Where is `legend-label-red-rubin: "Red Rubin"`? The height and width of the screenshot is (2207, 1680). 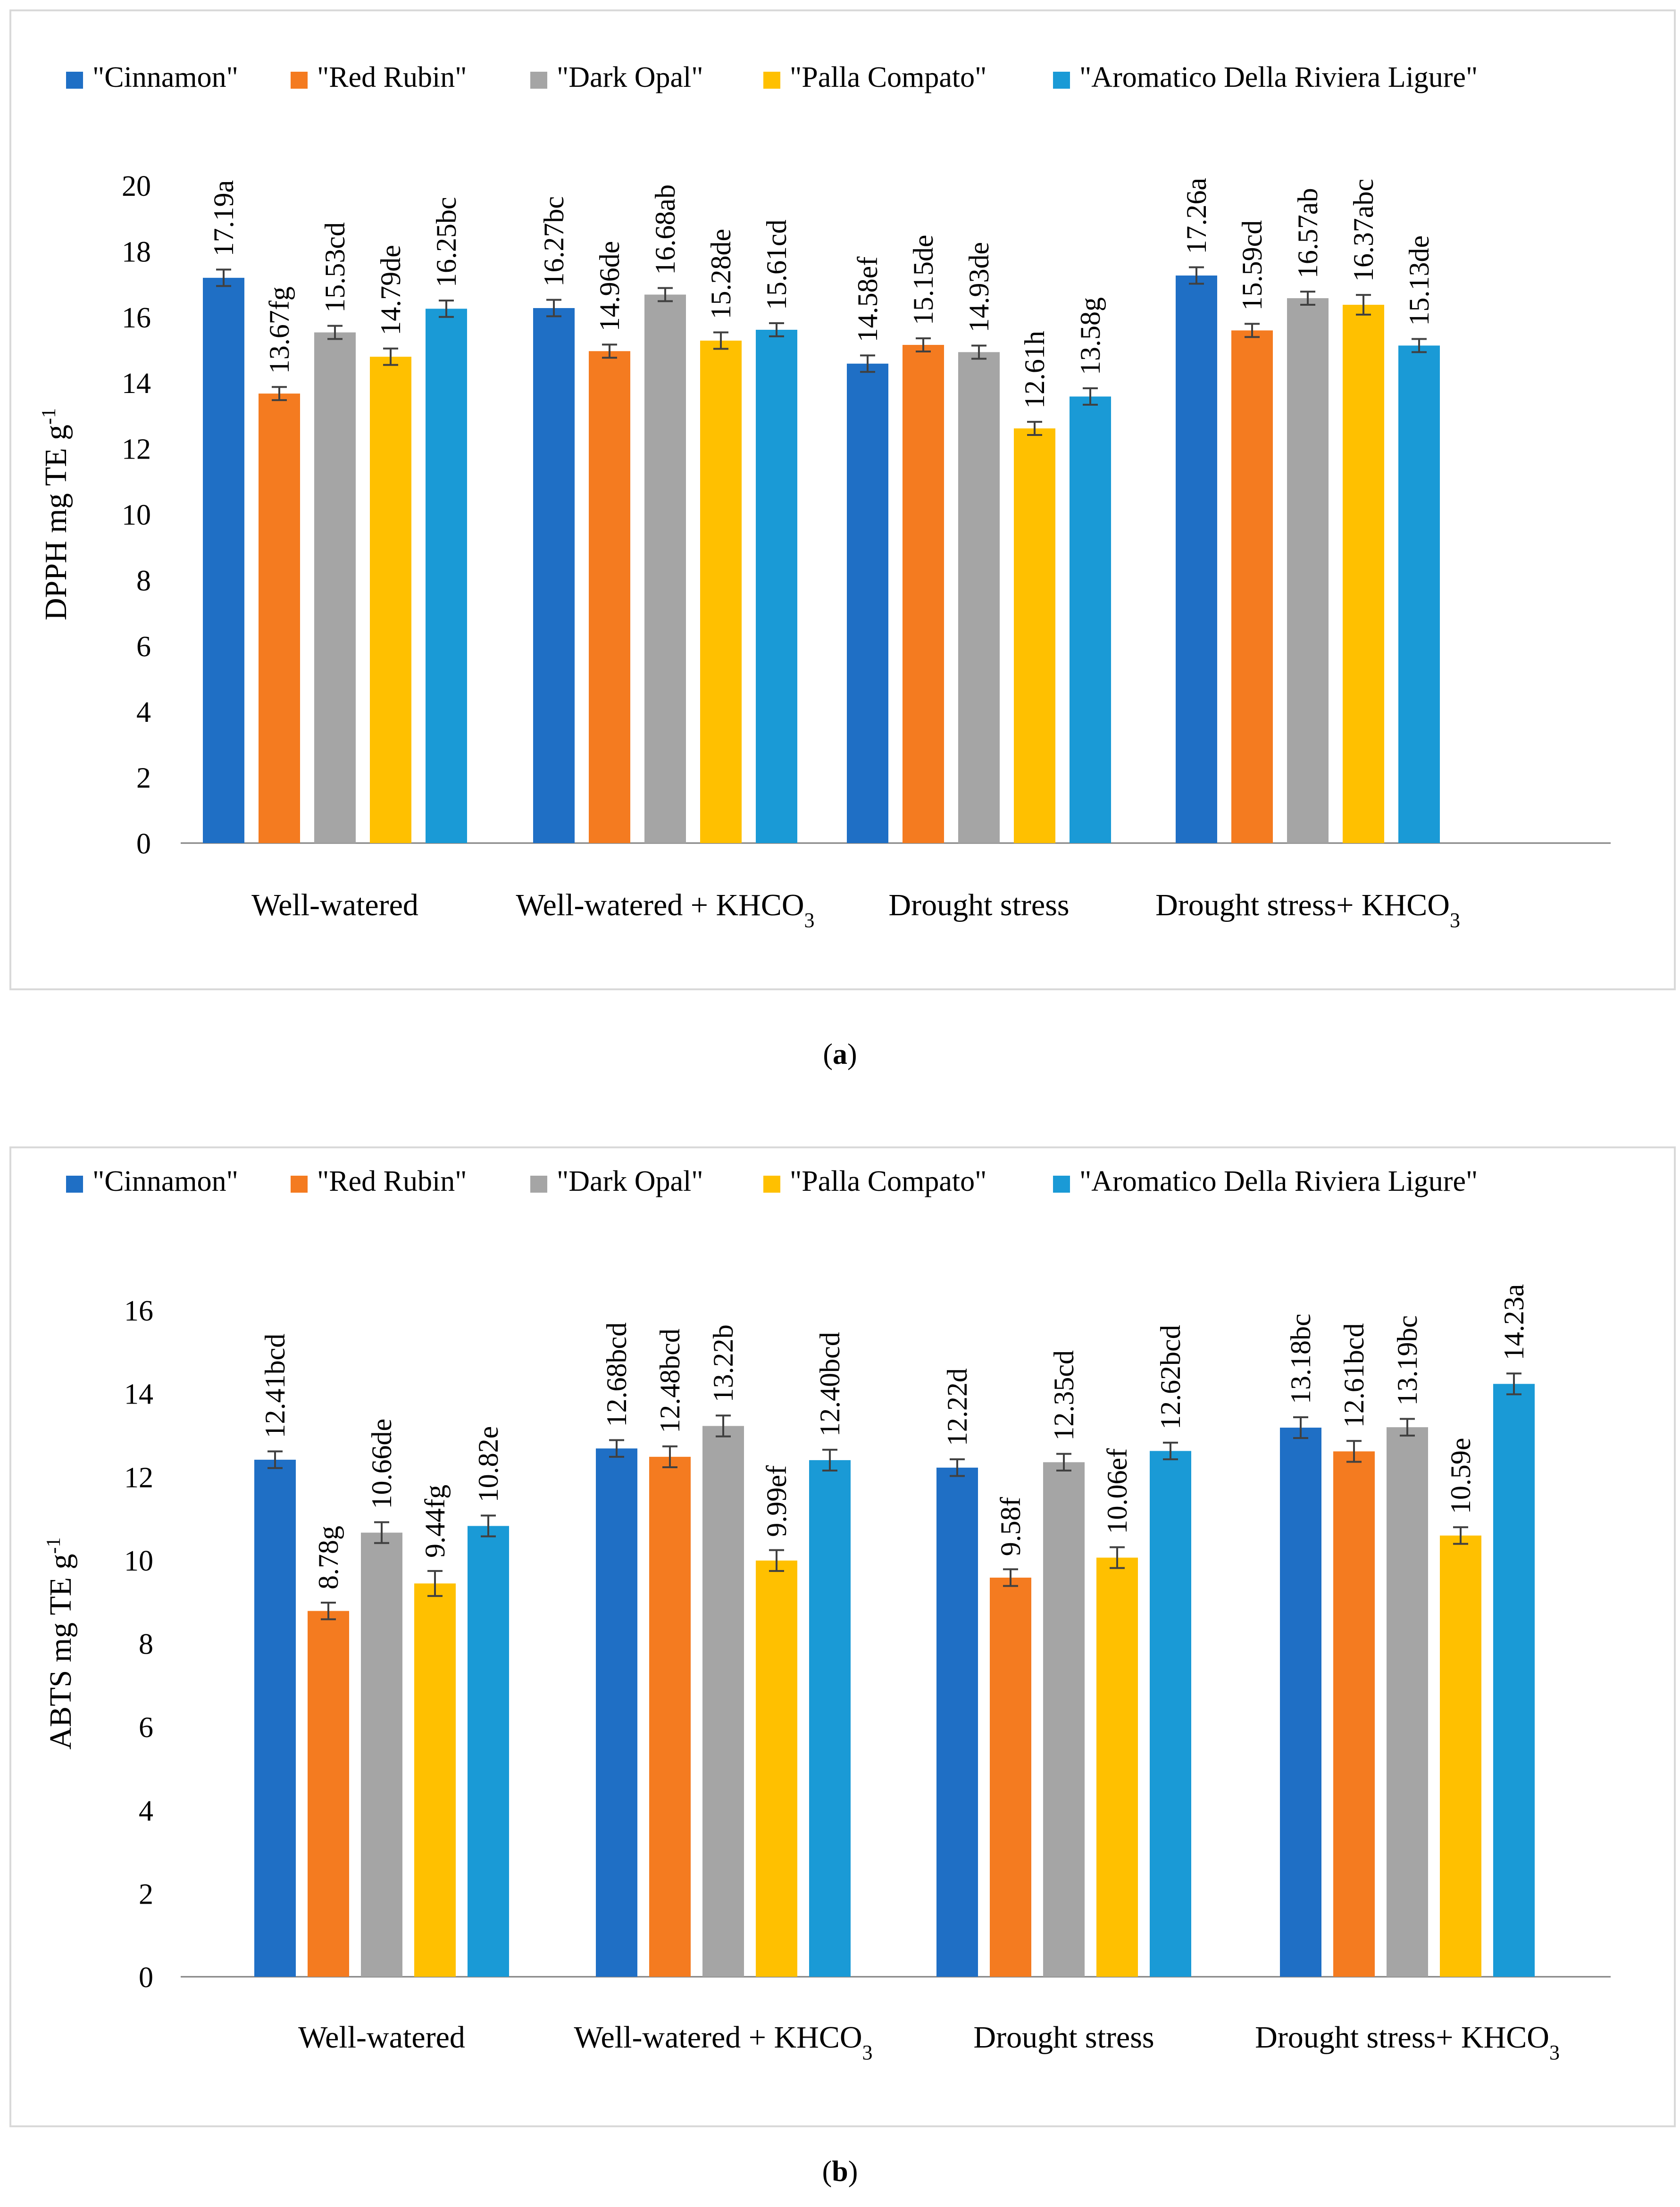 legend-label-red-rubin: "Red Rubin" is located at coordinates (392, 1181).